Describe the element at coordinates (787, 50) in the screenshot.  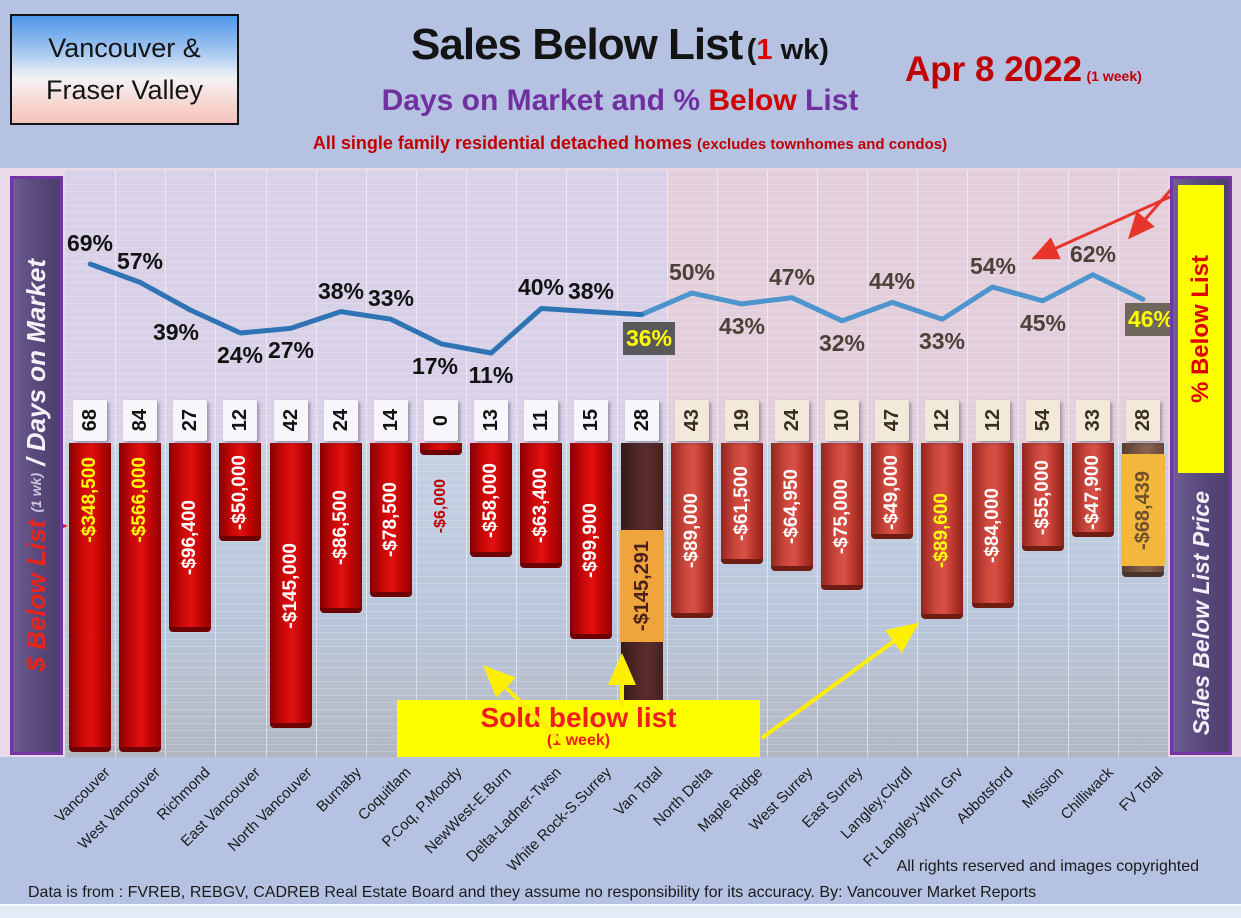
I see `title-period: (1 wk)` at that location.